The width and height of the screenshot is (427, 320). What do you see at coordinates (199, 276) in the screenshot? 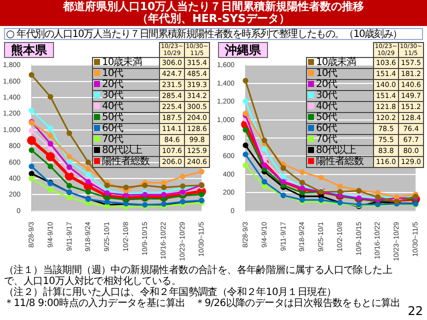
I see `text: （注１）当該期間（週）中の新規陽性者数の合計を、各年齢階層に属する人口で除した上で、人口10万人対比で相対化している。` at bounding box center [199, 276].